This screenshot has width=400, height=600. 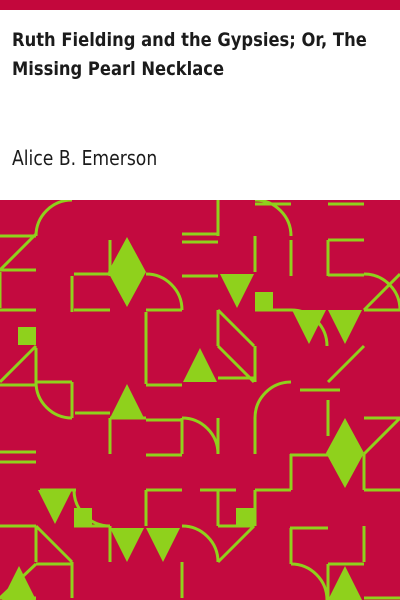 What do you see at coordinates (85, 158) in the screenshot?
I see `book-author: Alice B. Emerson` at bounding box center [85, 158].